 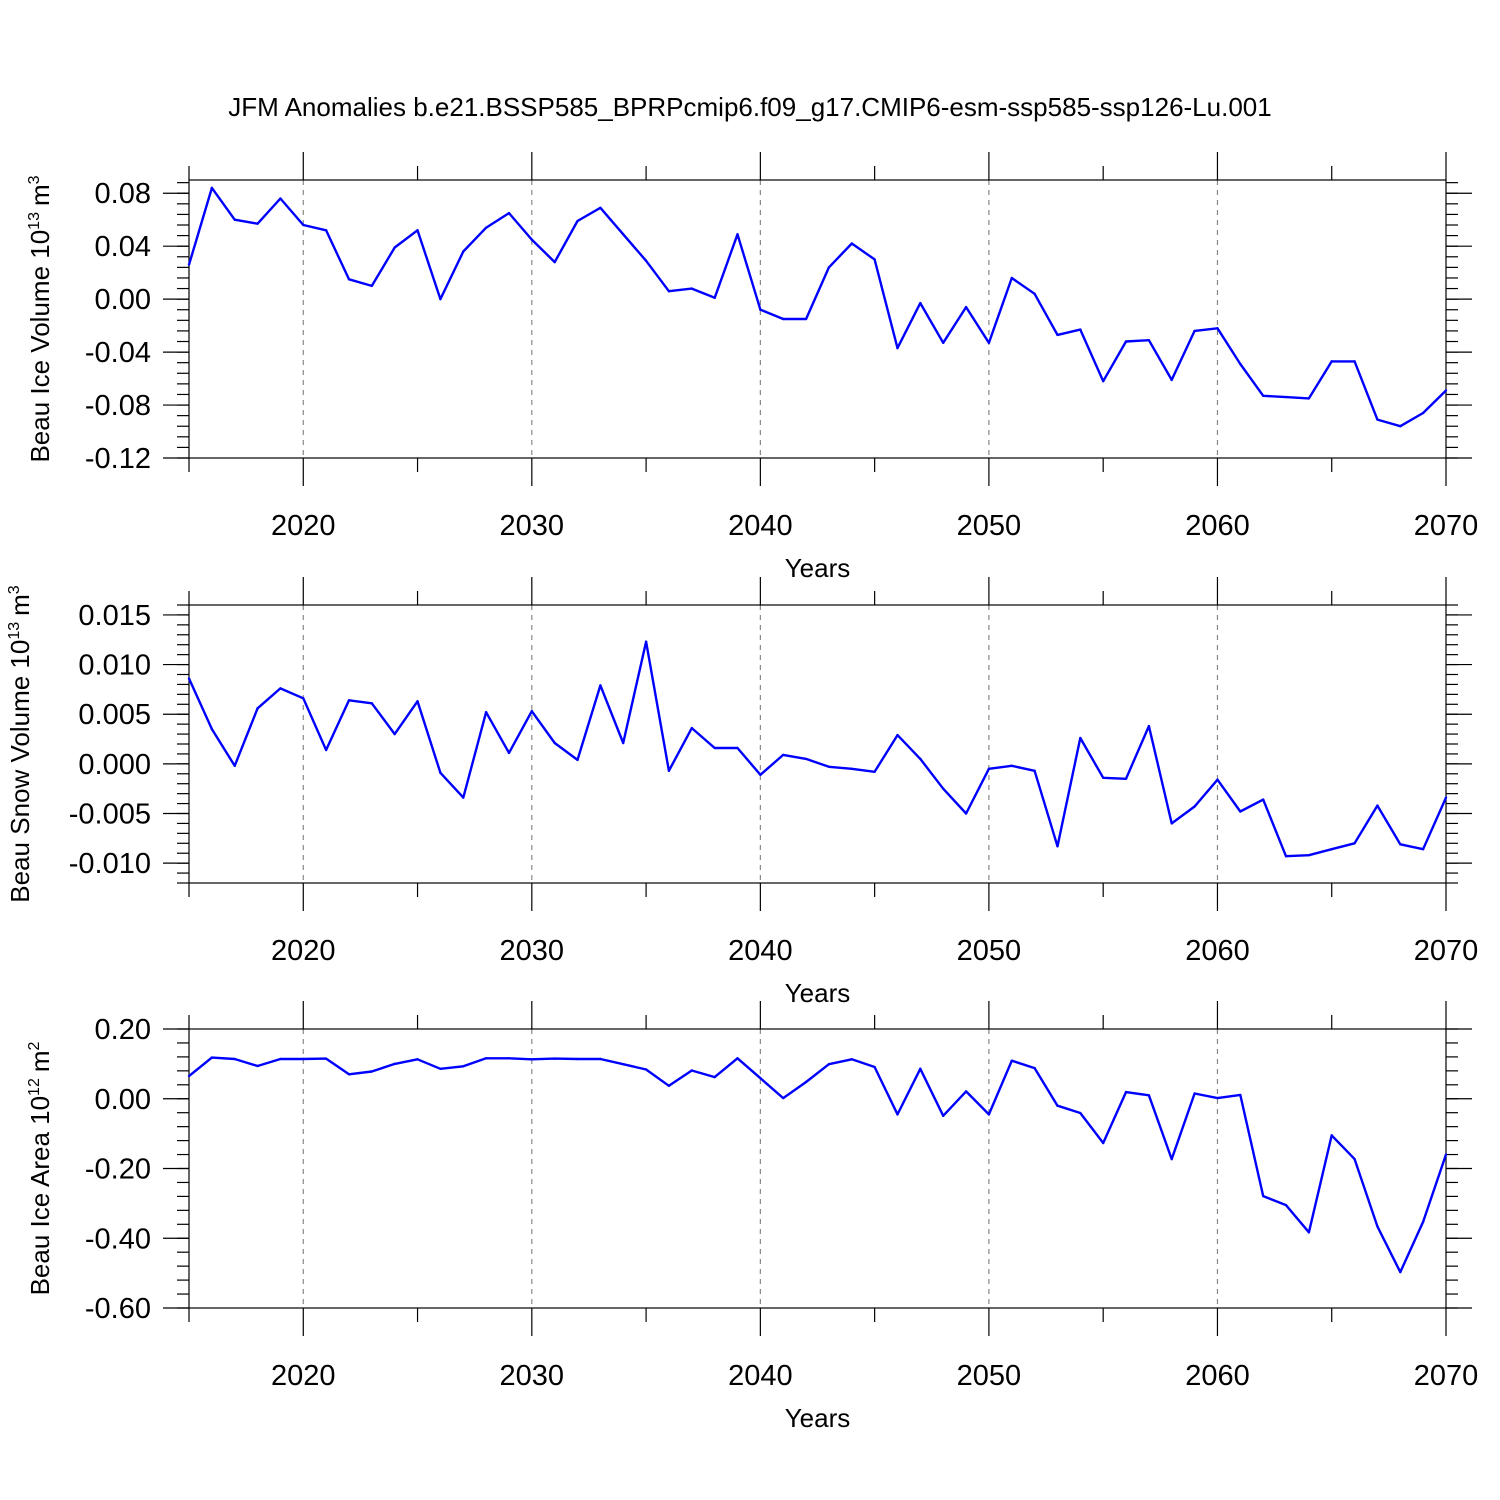 I want to click on x-axis-label: Years, so click(x=818, y=1418).